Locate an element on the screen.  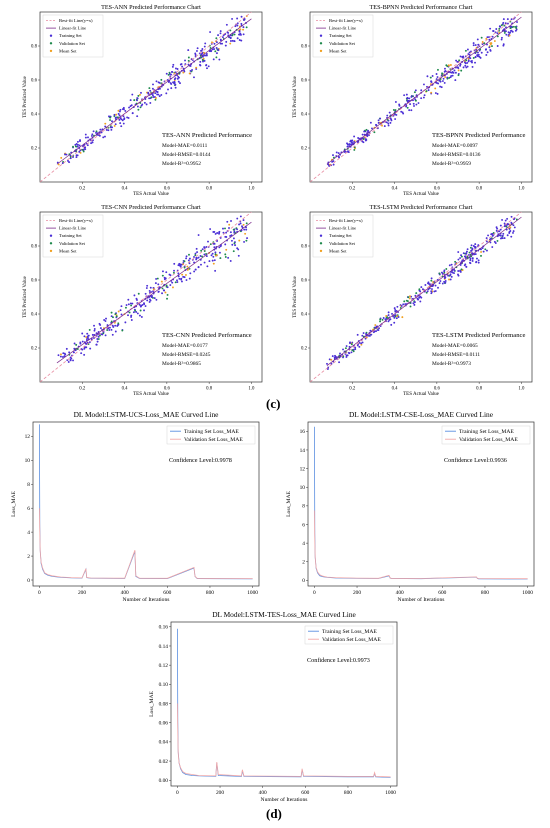
y-tick-label: 0.04 is located at coordinates (164, 743).